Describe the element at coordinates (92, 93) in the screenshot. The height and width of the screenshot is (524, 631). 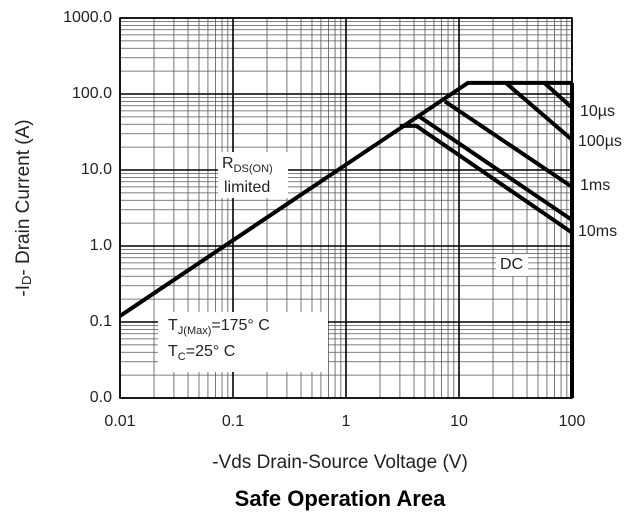
I see `y-tick-label: 100.0` at that location.